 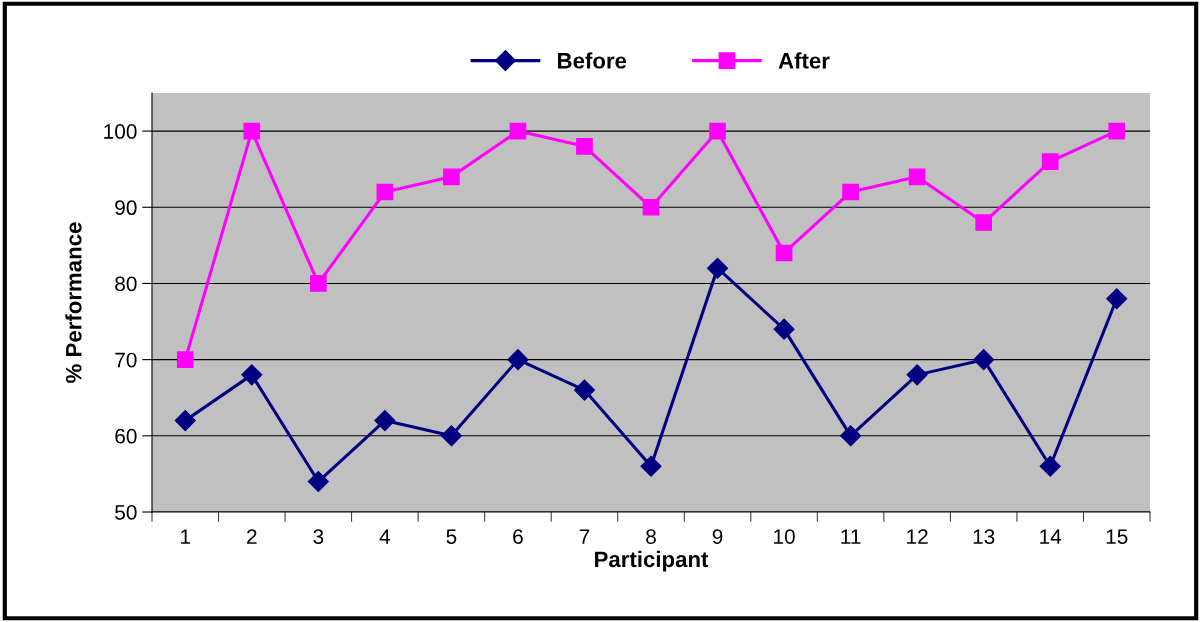 I want to click on y-tick-label: 60, so click(x=126, y=436).